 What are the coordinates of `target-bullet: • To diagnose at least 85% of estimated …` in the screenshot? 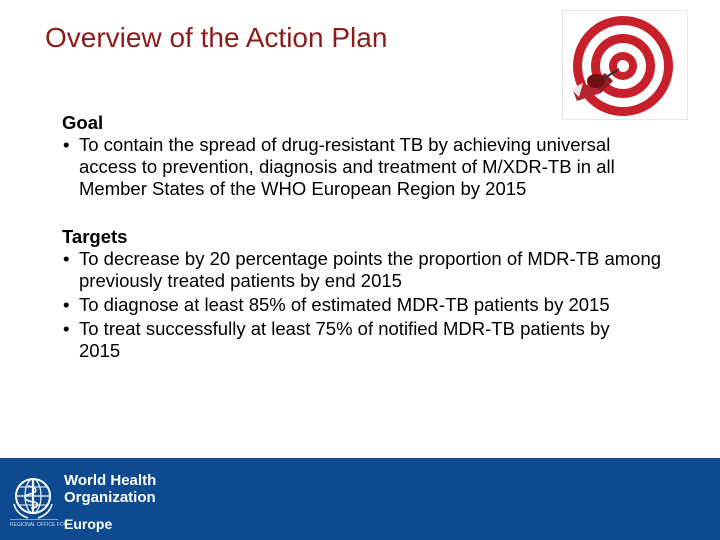 It's located at (370, 305).